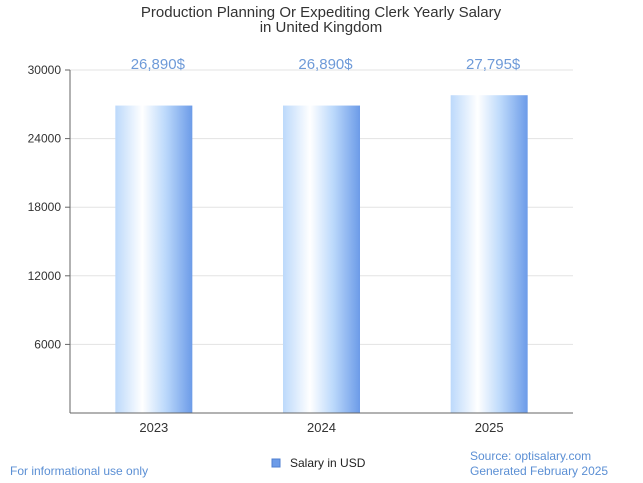 The height and width of the screenshot is (483, 643). I want to click on source-text: Source: optisalary.com, so click(530, 456).